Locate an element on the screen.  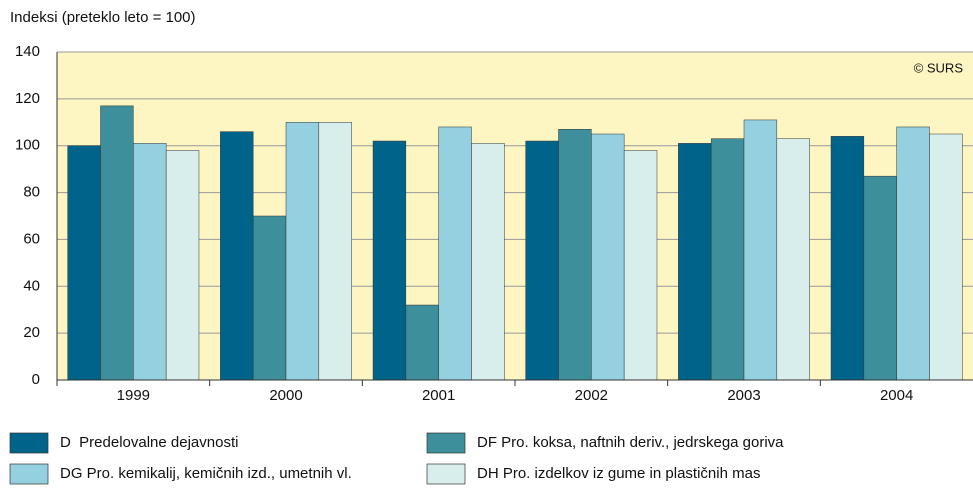
x-tick-label: 1999 is located at coordinates (133, 395).